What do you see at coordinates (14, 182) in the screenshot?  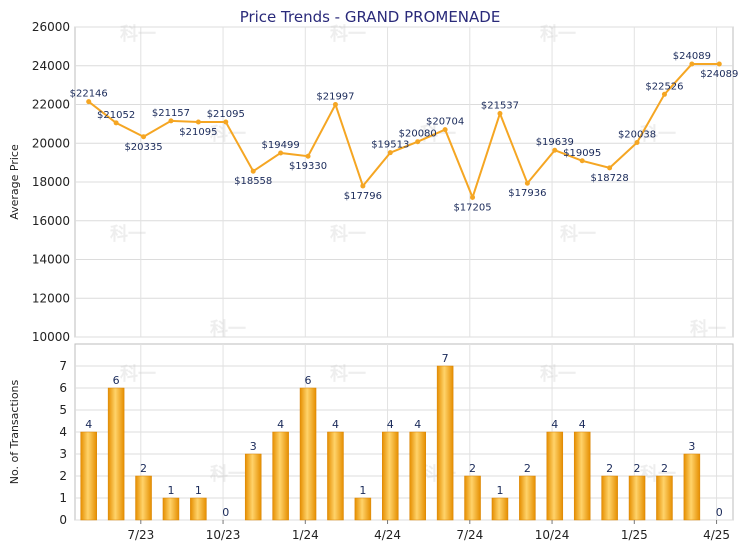 I see `line-y-axis-label: Average Price` at bounding box center [14, 182].